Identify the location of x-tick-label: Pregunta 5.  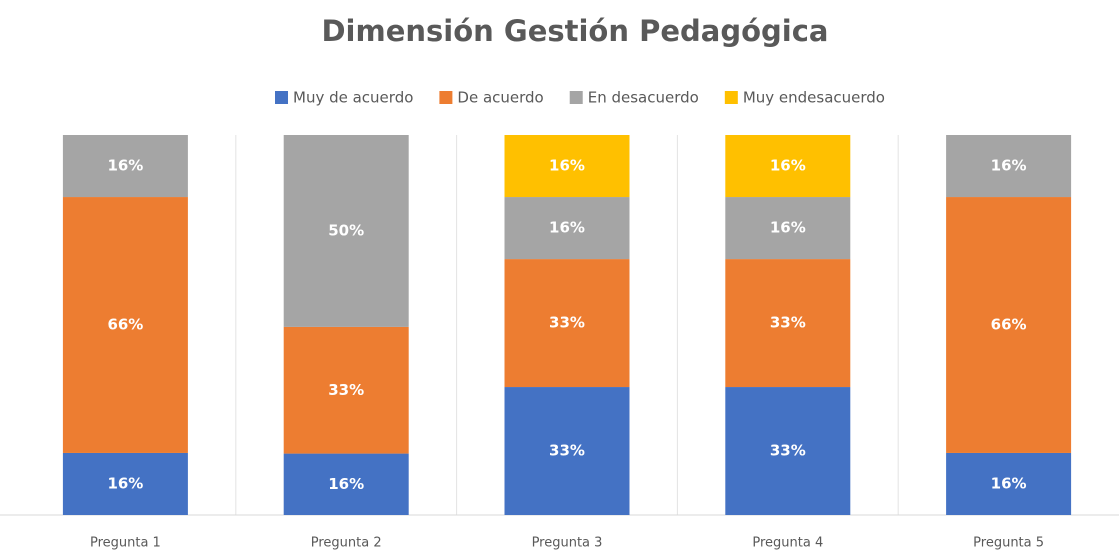
(1008, 543).